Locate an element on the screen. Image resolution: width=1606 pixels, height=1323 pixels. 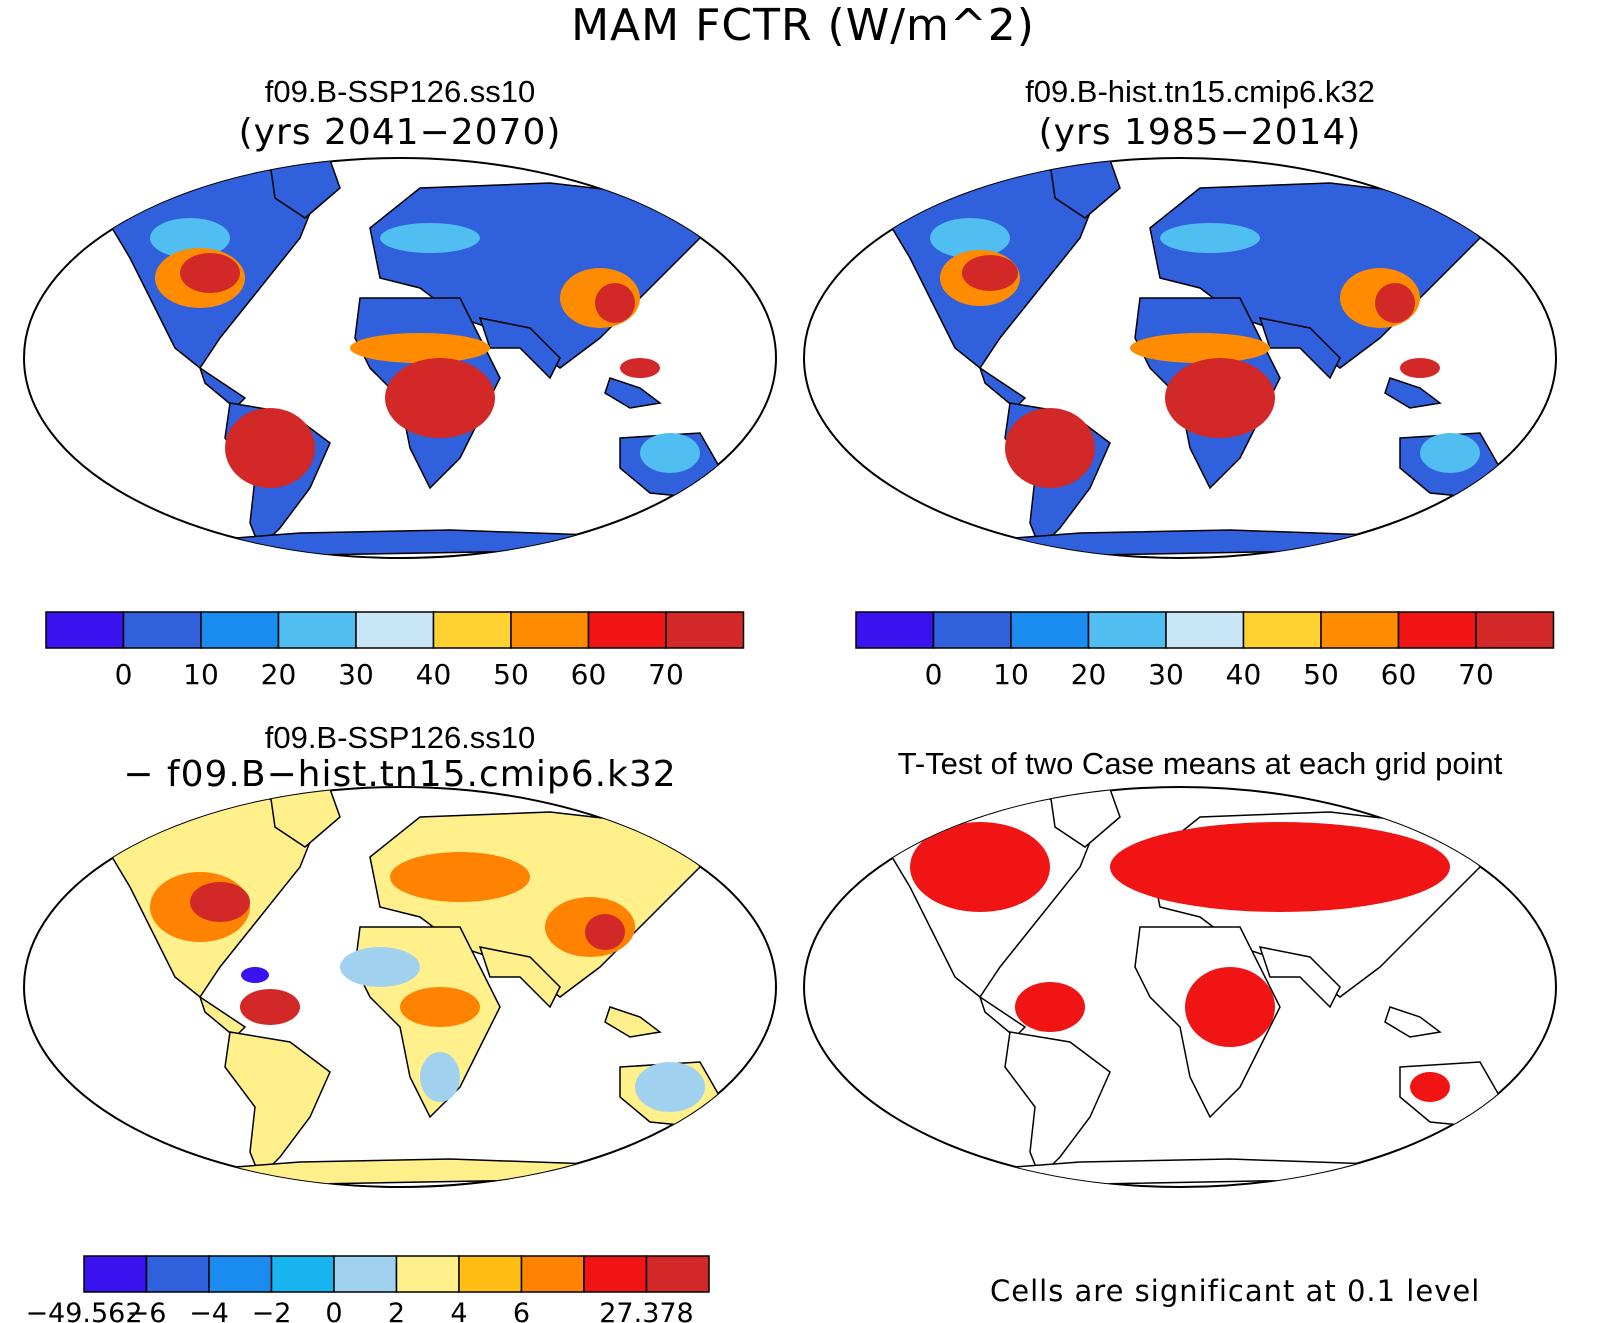
colorbar-tick-label: −2 is located at coordinates (272, 1310).